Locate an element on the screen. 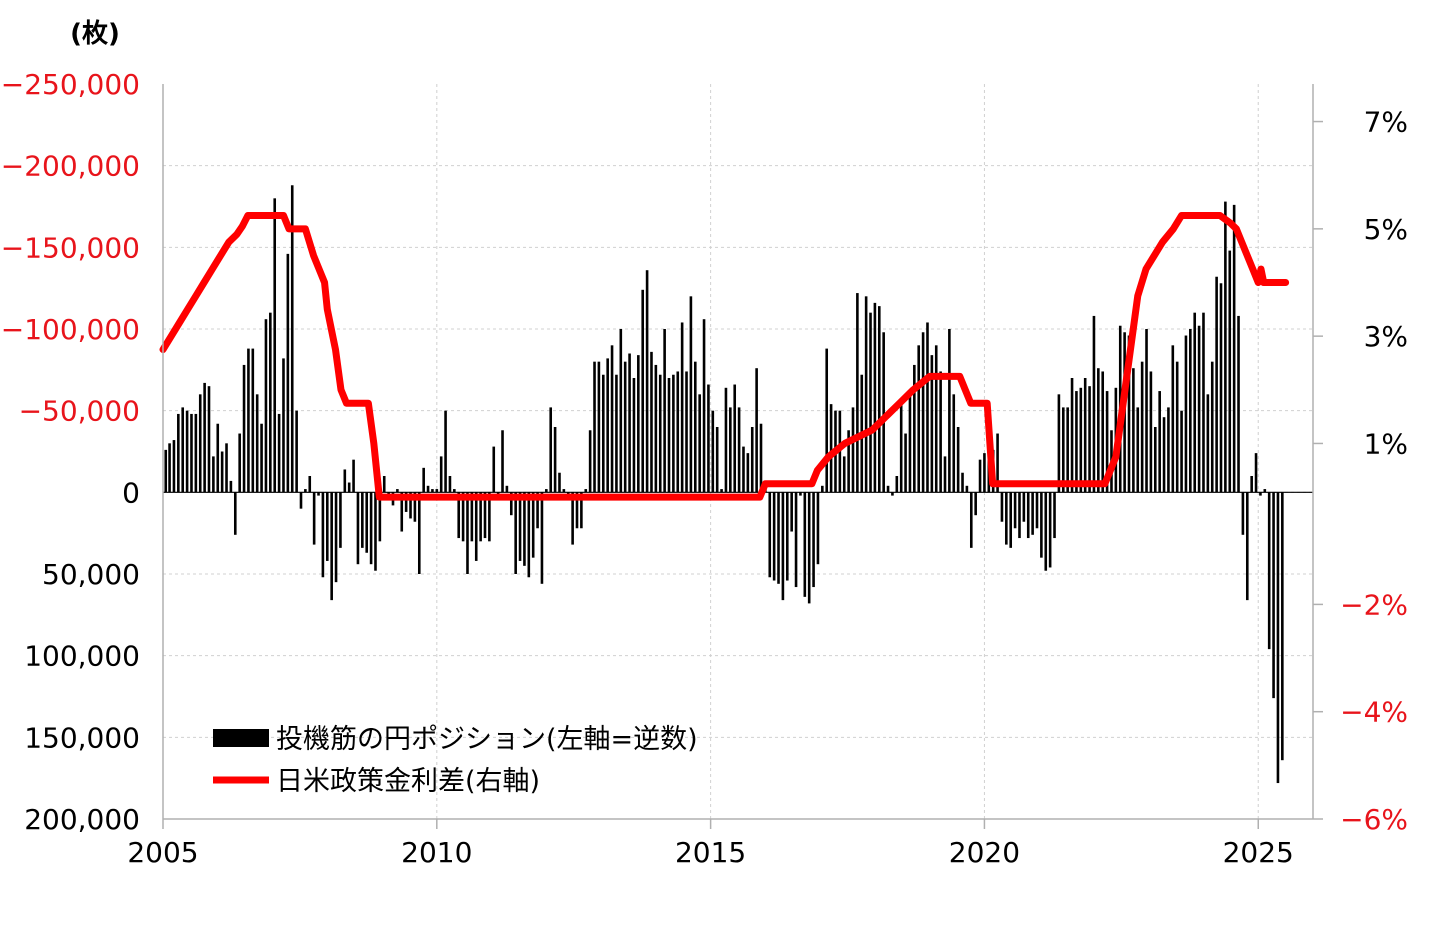  right-axis-ticks: 7% 5% 3% 1% −2% −4% −6% is located at coordinates (1360, 471).